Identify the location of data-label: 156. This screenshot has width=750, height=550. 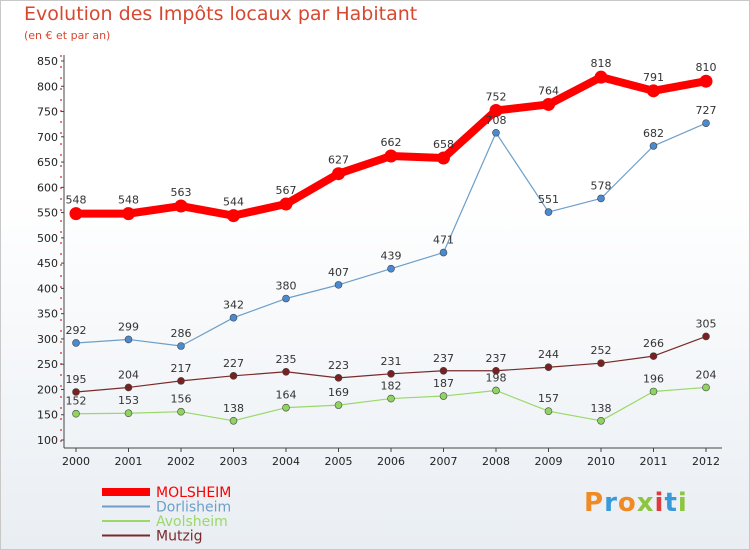
(181, 399).